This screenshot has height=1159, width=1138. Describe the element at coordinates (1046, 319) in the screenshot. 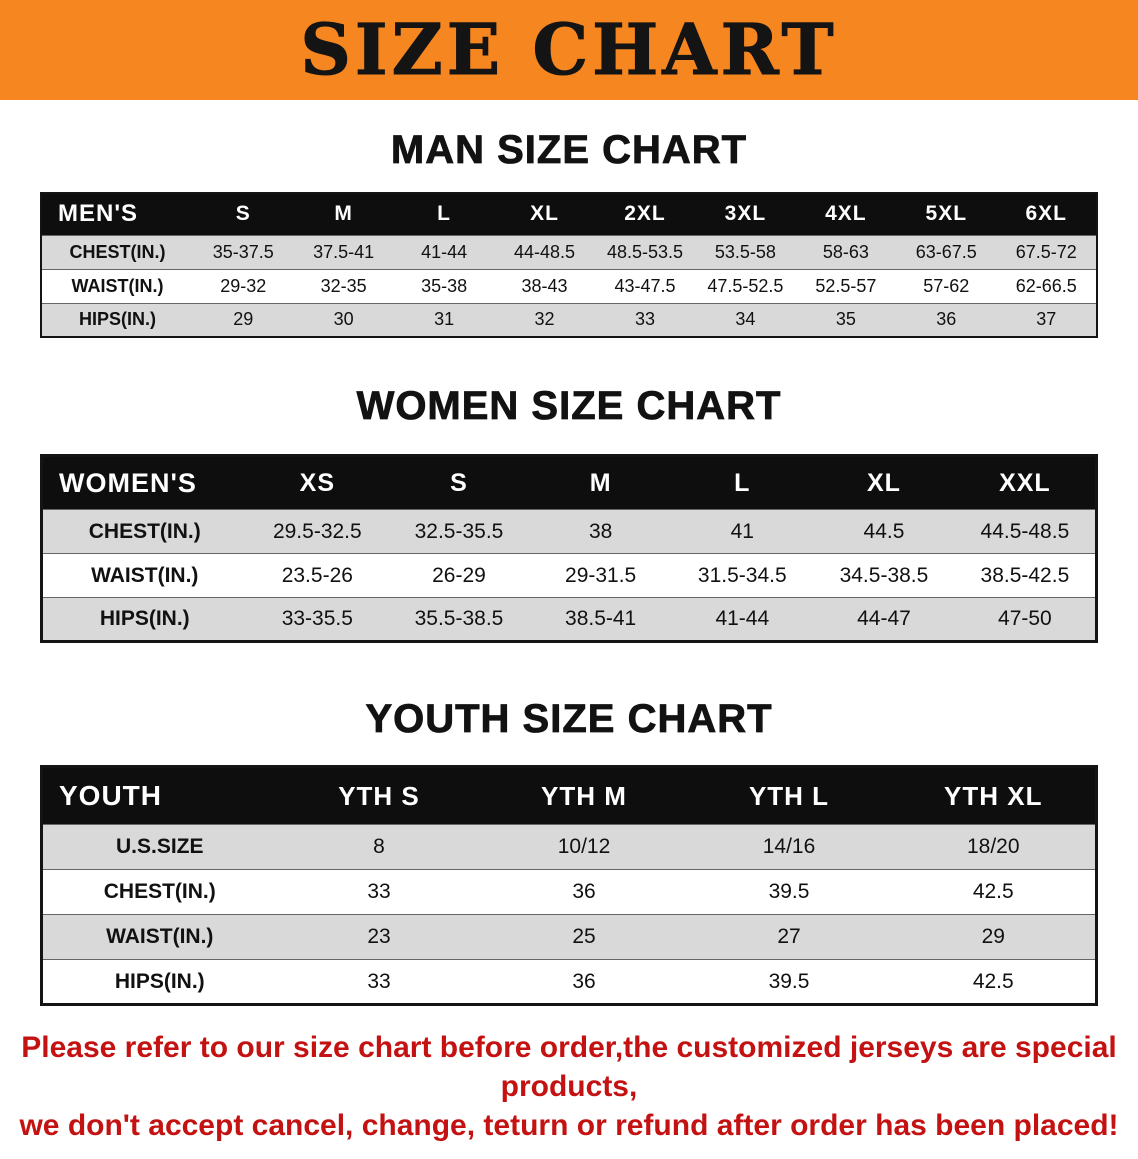

I see `measurement-value-cell: 37` at that location.